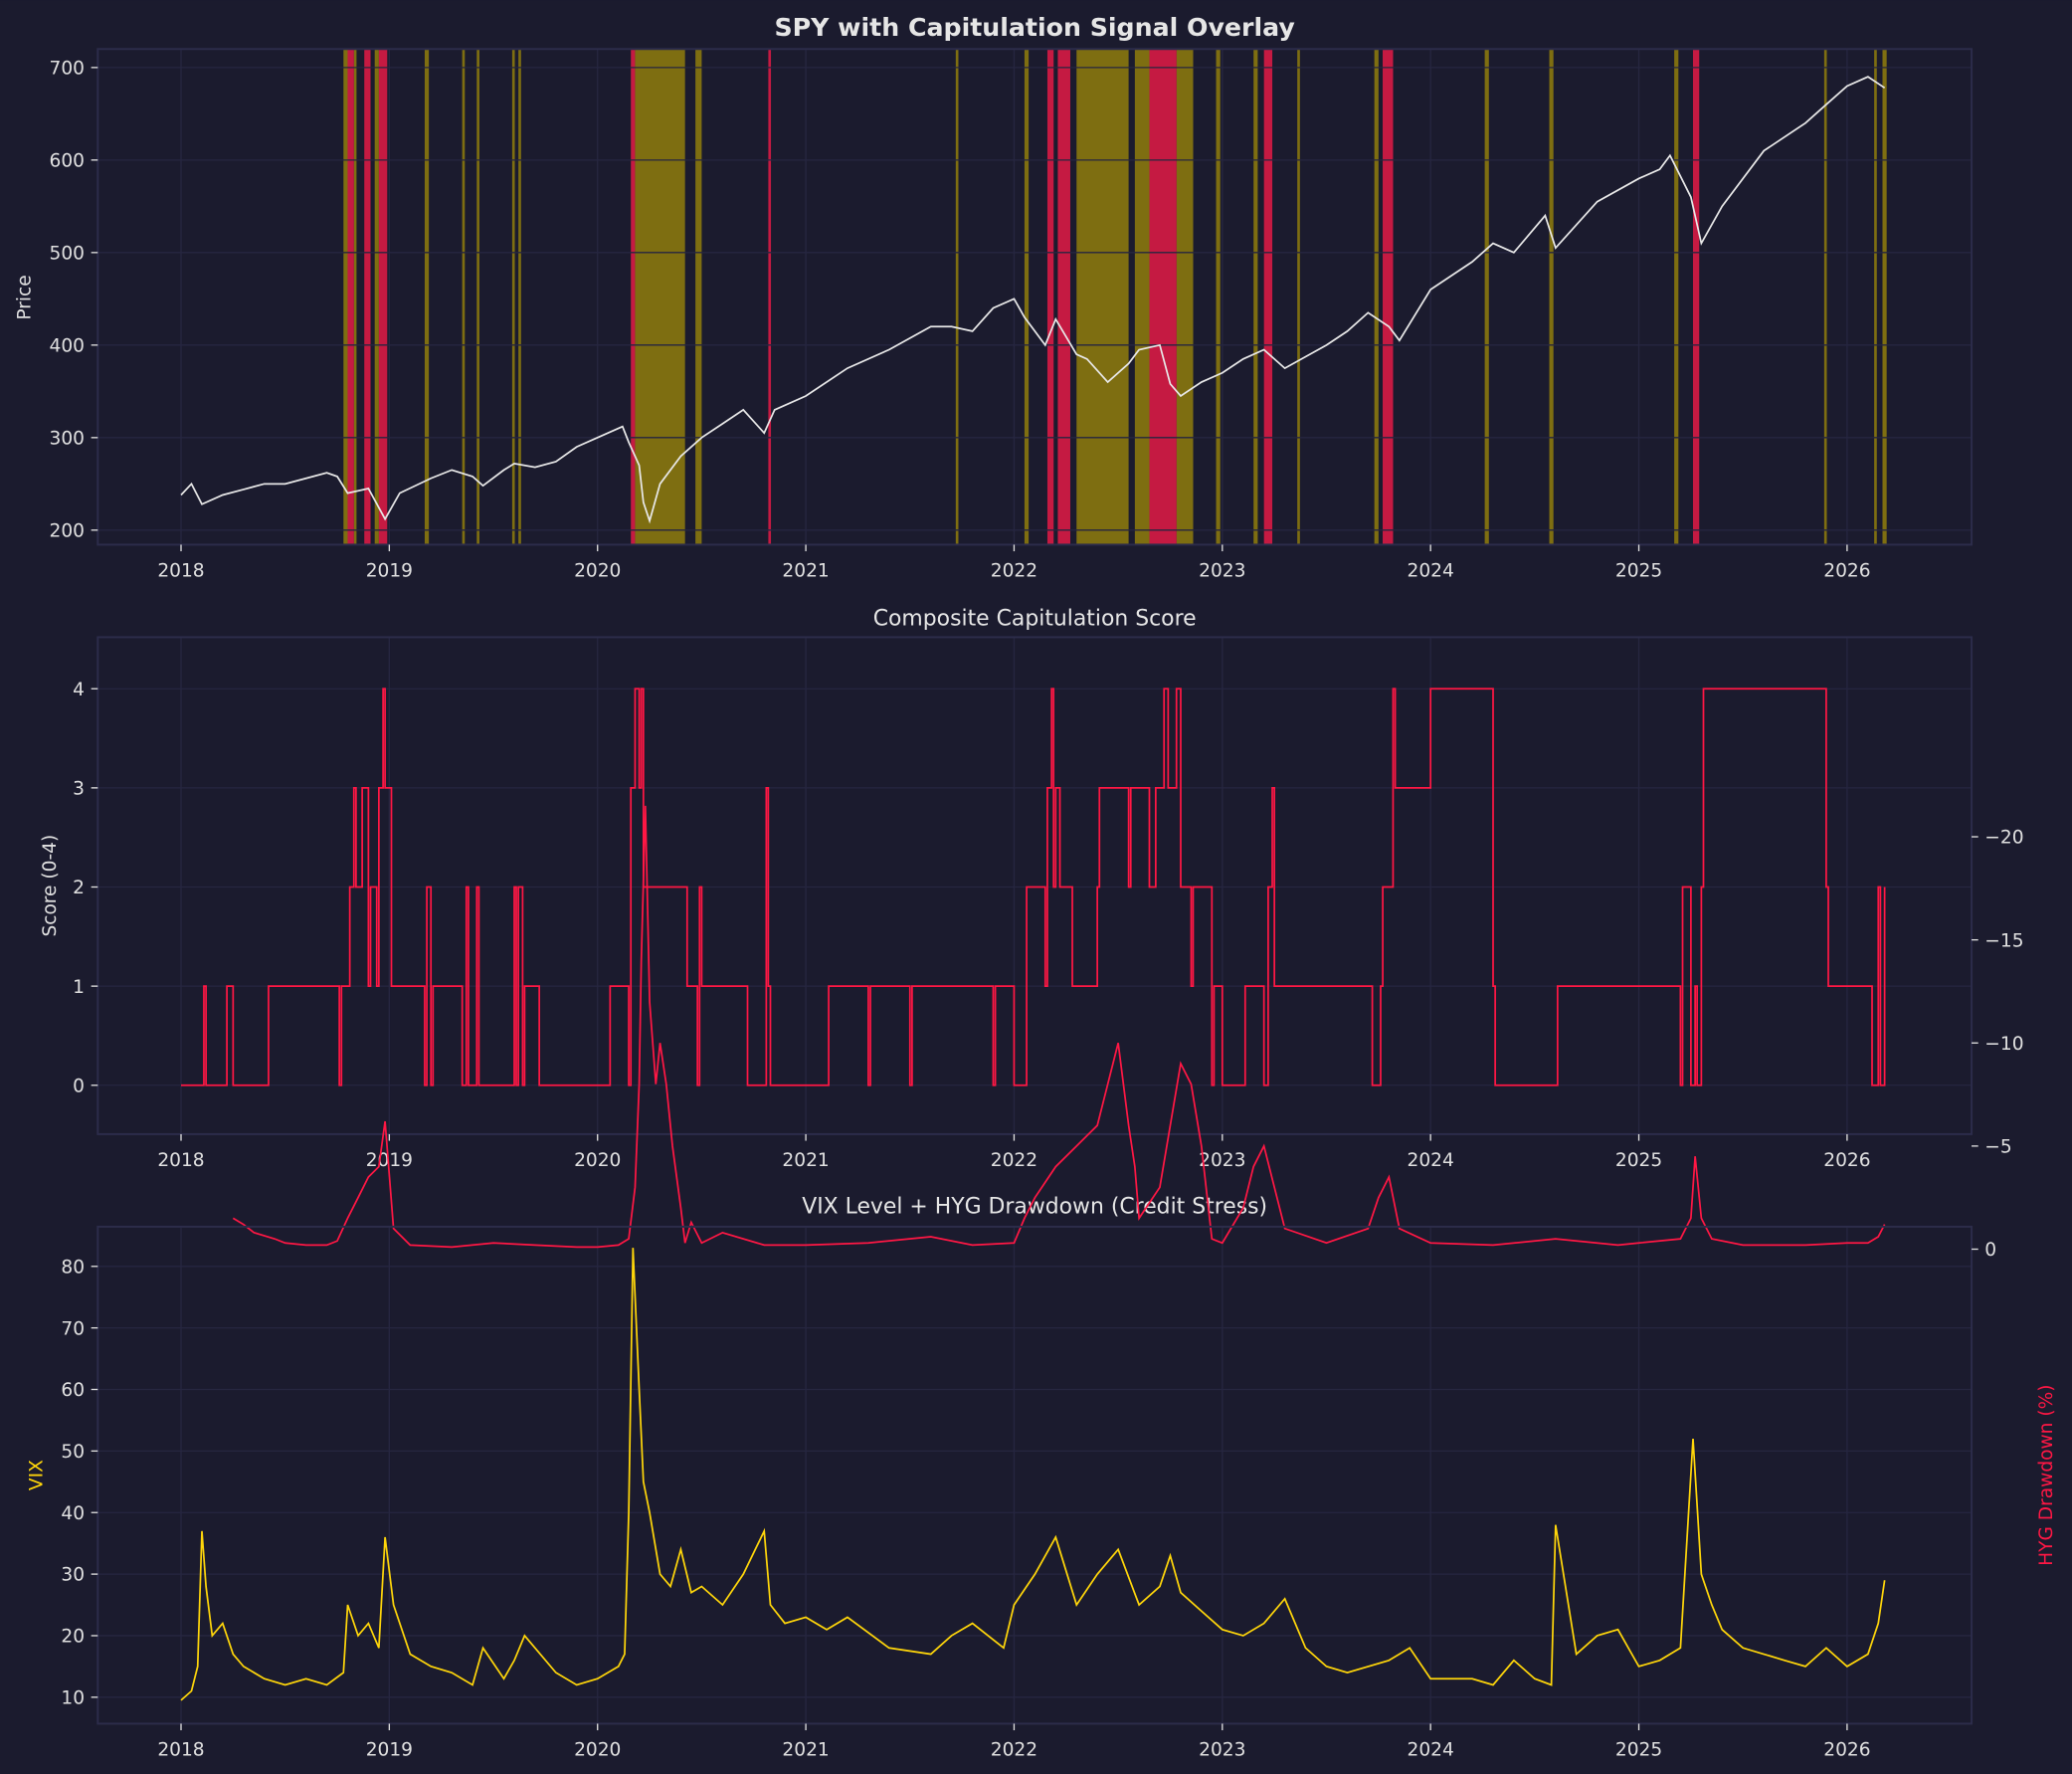  I want to click on y-tick-label: 600, so click(67, 160).